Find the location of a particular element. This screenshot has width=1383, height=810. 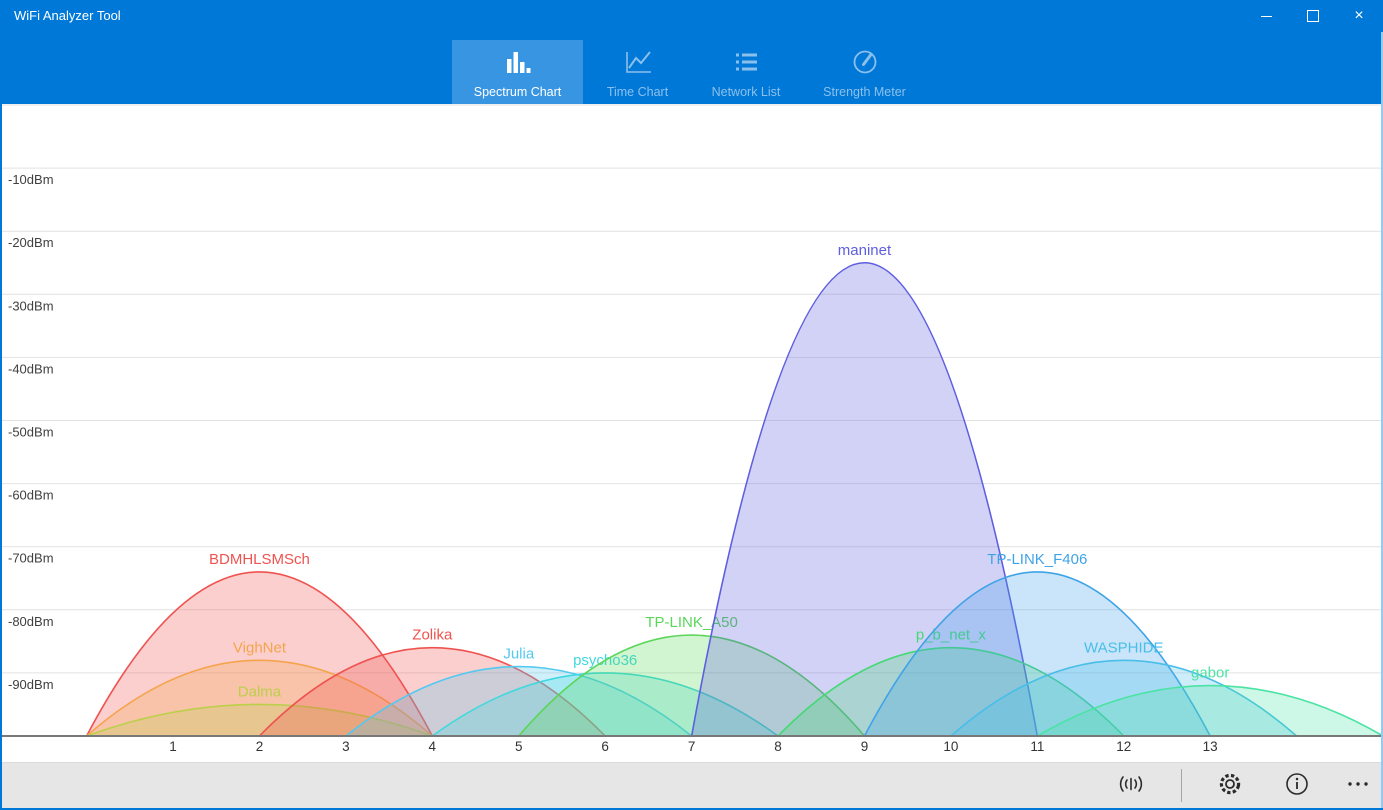

network-label: TP-LINK_F406 is located at coordinates (1037, 559).